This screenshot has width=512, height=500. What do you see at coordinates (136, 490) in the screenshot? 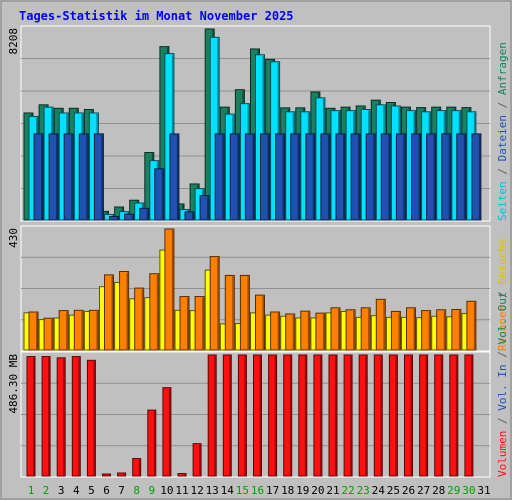
I see `day-label: 8` at bounding box center [136, 490].